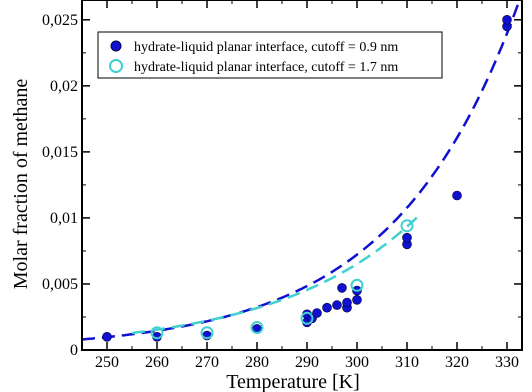 This screenshot has width=532, height=392. Describe the element at coordinates (60, 284) in the screenshot. I see `y-tick-label: 0,005` at that location.